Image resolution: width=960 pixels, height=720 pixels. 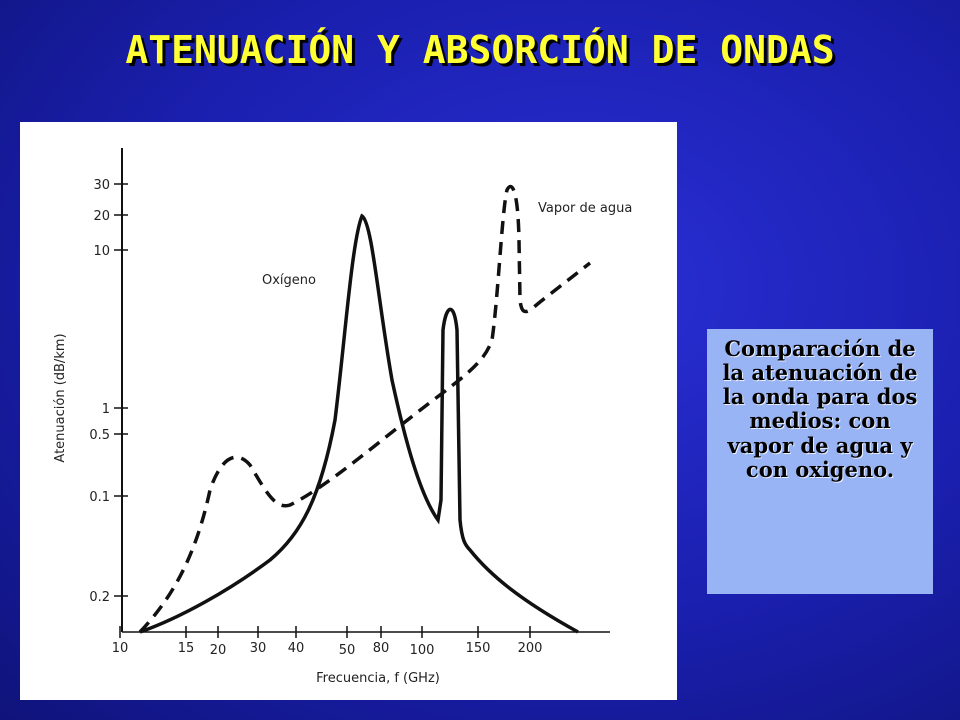 What do you see at coordinates (530, 648) in the screenshot?
I see `x-tick-label: 200` at bounding box center [530, 648].